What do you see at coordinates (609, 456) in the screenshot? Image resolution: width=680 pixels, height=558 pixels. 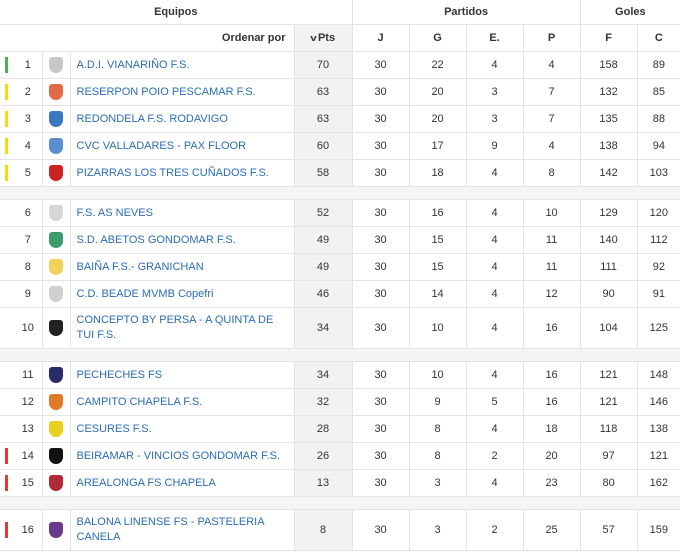 I see `goals-for: 97` at bounding box center [609, 456].